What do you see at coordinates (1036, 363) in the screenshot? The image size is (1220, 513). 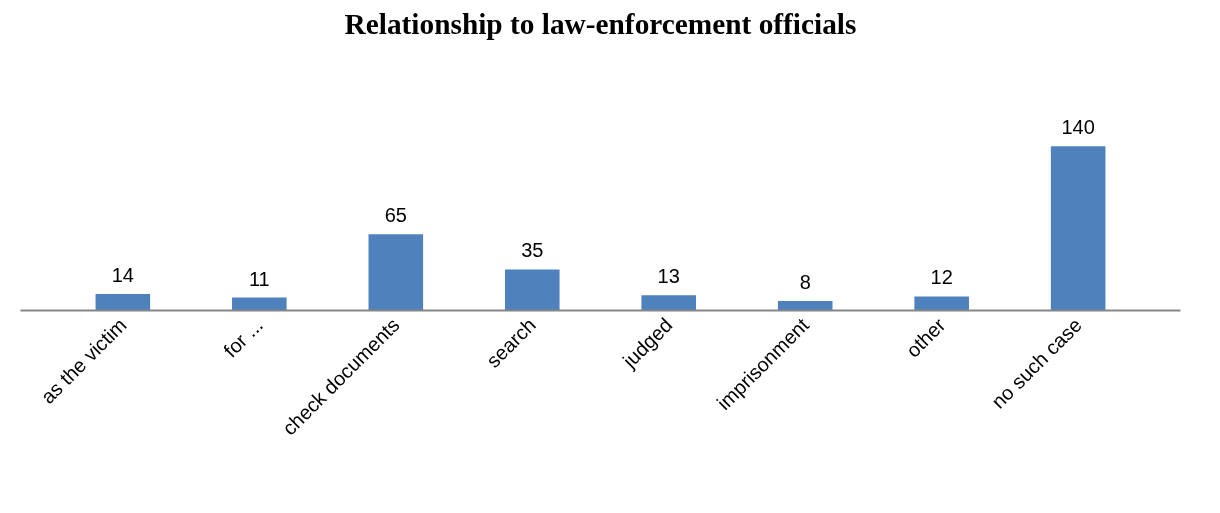 I see `x-tick-label: no such case` at bounding box center [1036, 363].